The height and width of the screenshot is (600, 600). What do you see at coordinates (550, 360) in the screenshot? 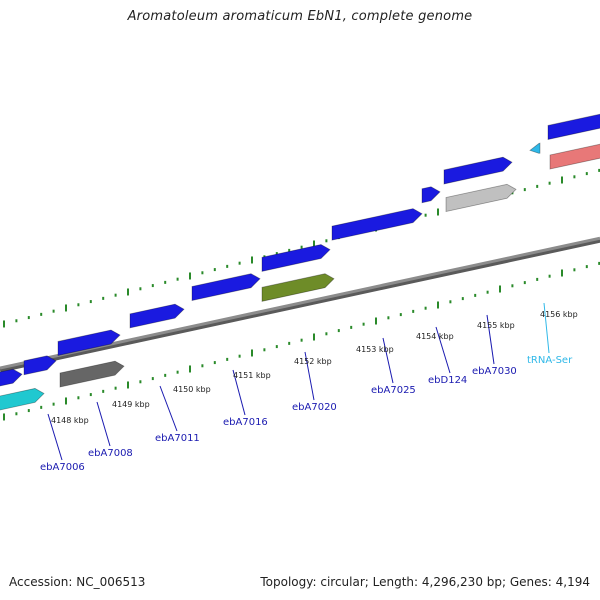
I see `gene-label-trna-ser: tRNA-Ser` at bounding box center [550, 360].